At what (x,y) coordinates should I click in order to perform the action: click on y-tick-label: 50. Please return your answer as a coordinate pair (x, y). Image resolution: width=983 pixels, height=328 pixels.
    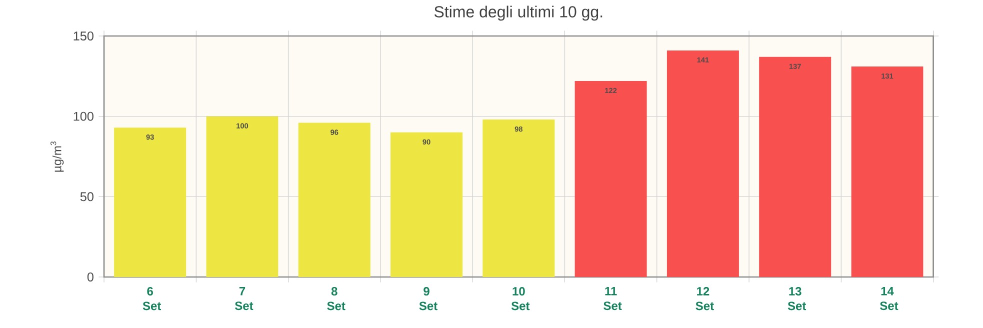
    Looking at the image, I should click on (87, 197).